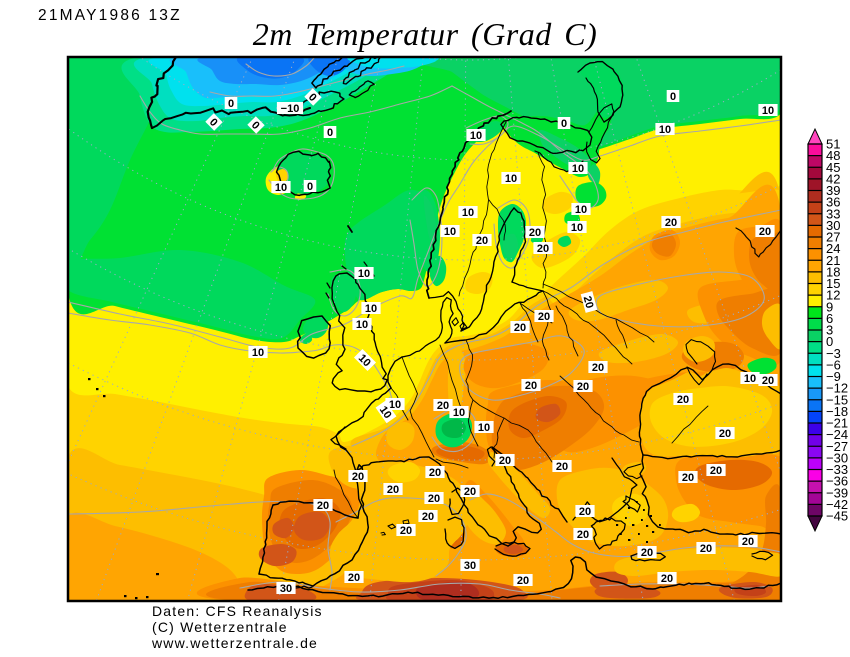 The image size is (850, 657). Describe the element at coordinates (837, 516) in the screenshot. I see `svg-text: −45` at that location.